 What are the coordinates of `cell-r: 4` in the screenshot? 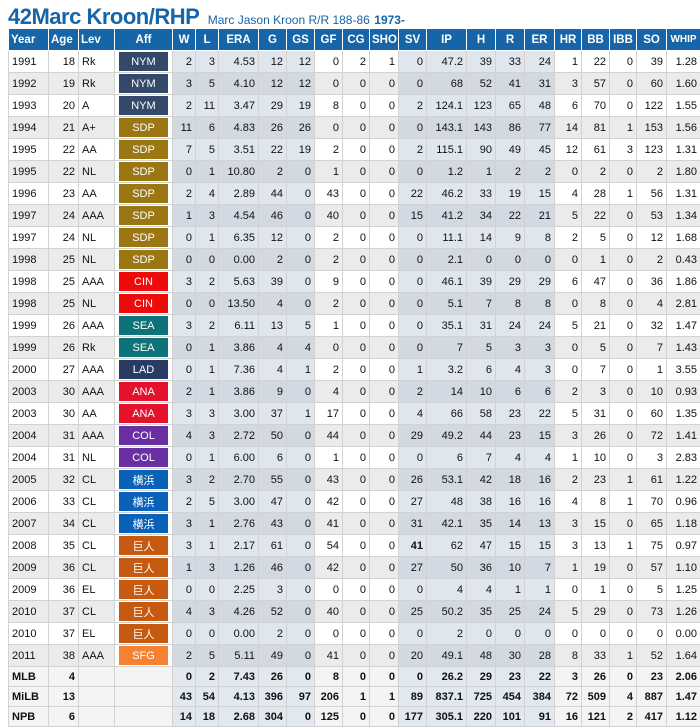 It's located at (510, 458).